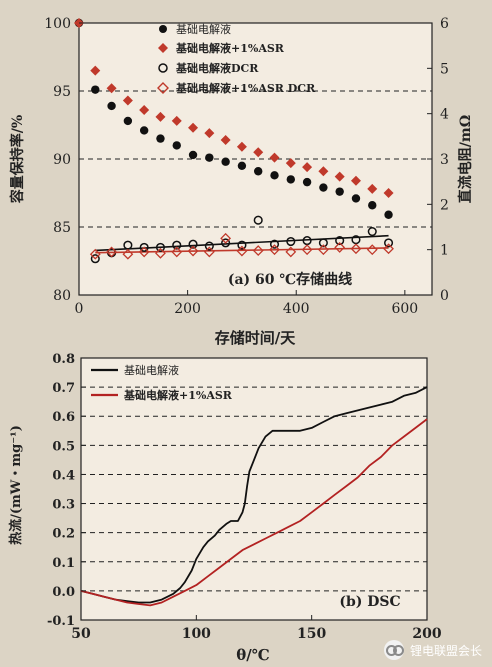 The width and height of the screenshot is (492, 667). Describe the element at coordinates (63, 359) in the screenshot. I see `y-tick-label-b: 0.8` at that location.